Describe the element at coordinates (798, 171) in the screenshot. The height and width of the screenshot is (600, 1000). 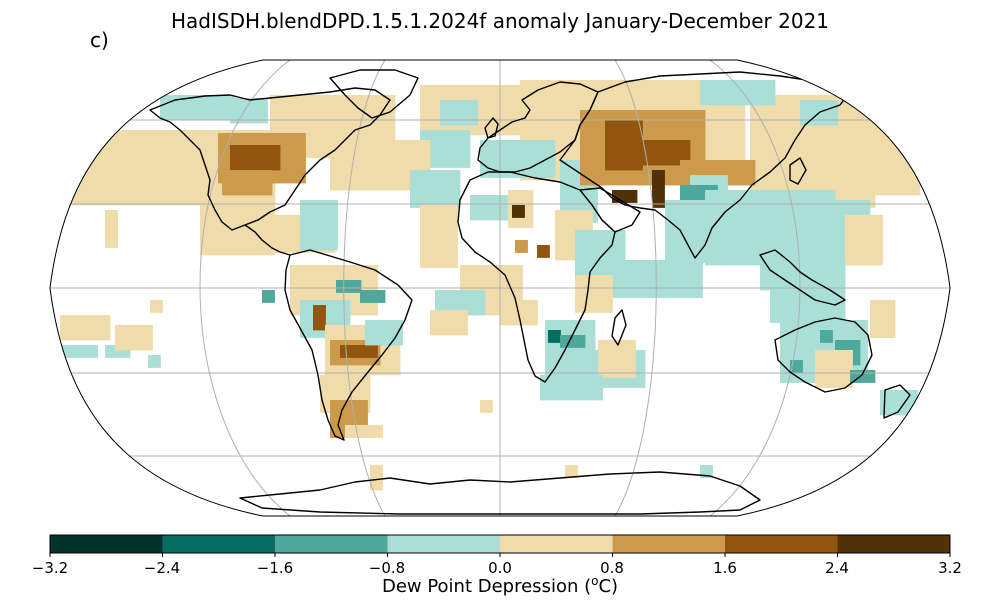
I see `coast-japan` at that location.